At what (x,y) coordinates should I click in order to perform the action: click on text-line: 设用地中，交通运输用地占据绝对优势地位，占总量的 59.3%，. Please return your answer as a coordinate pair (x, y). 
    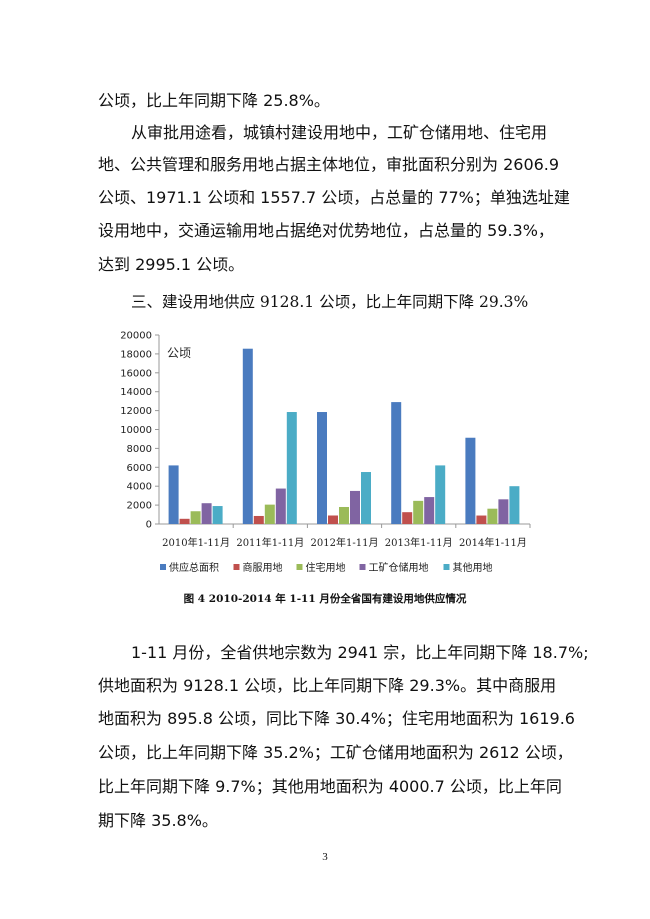
    Looking at the image, I should click on (326, 230).